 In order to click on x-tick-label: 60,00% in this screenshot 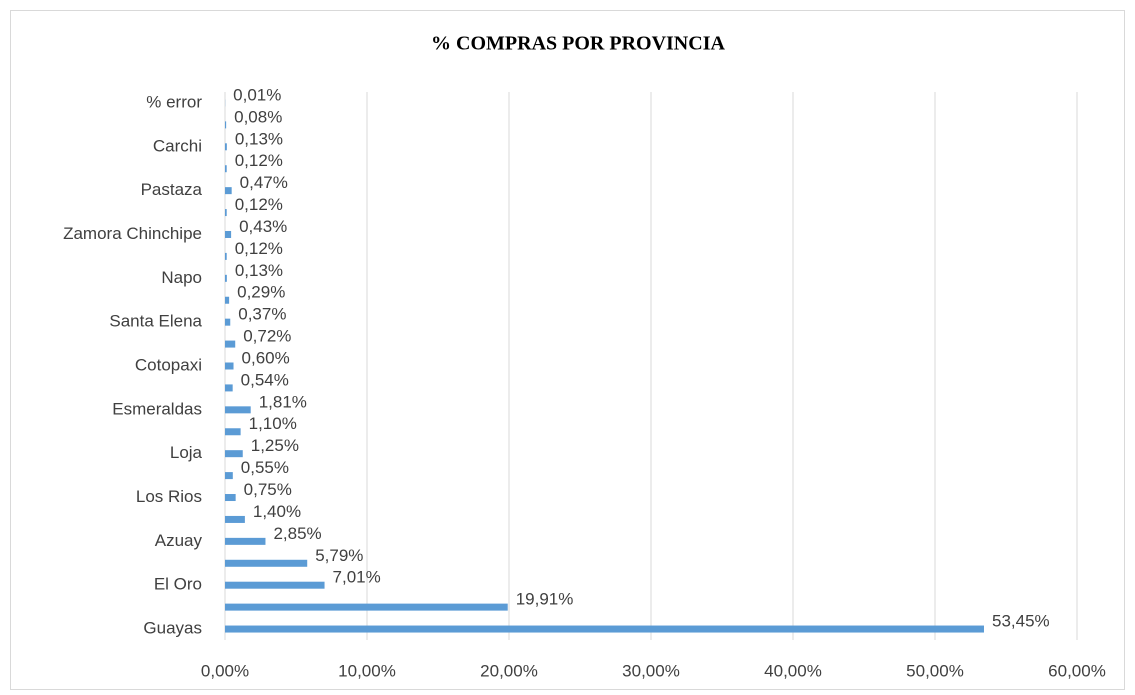, I will do `click(1077, 670)`.